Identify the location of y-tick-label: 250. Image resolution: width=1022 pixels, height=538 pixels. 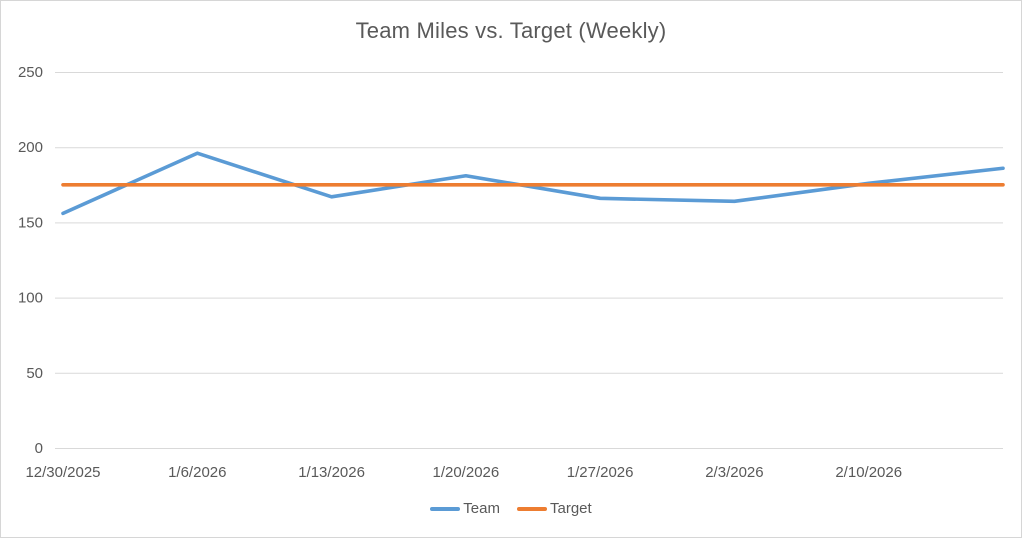
(30, 72).